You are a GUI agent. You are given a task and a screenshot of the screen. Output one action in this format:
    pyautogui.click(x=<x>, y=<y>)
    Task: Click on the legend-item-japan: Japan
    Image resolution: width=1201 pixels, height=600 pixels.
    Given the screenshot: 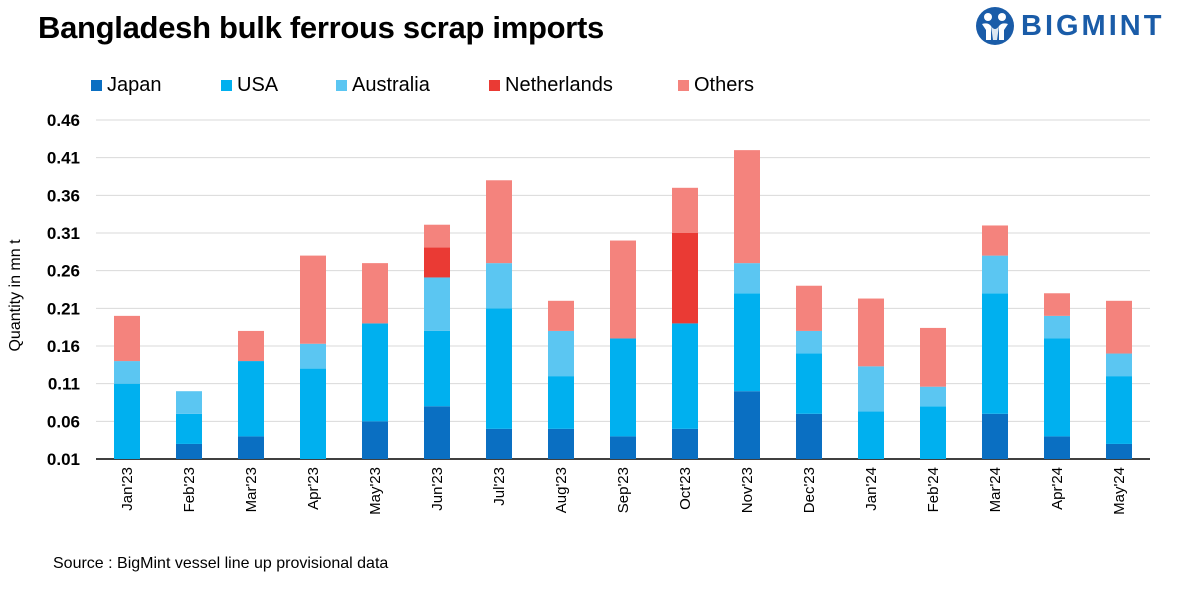 What is the action you would take?
    pyautogui.click(x=126, y=85)
    